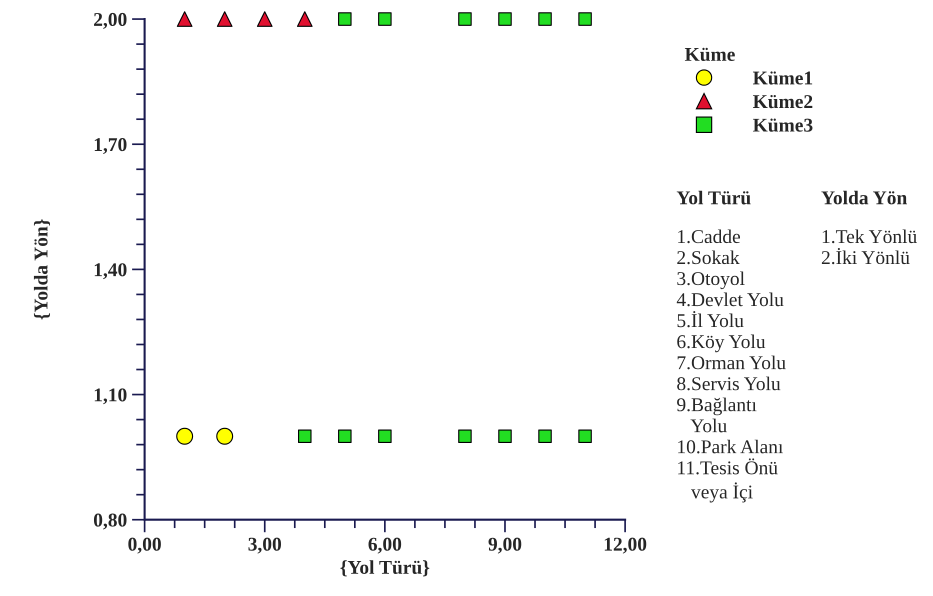 Image resolution: width=933 pixels, height=596 pixels. Describe the element at coordinates (110, 146) in the screenshot. I see `y-tick-label: 1,70` at that location.